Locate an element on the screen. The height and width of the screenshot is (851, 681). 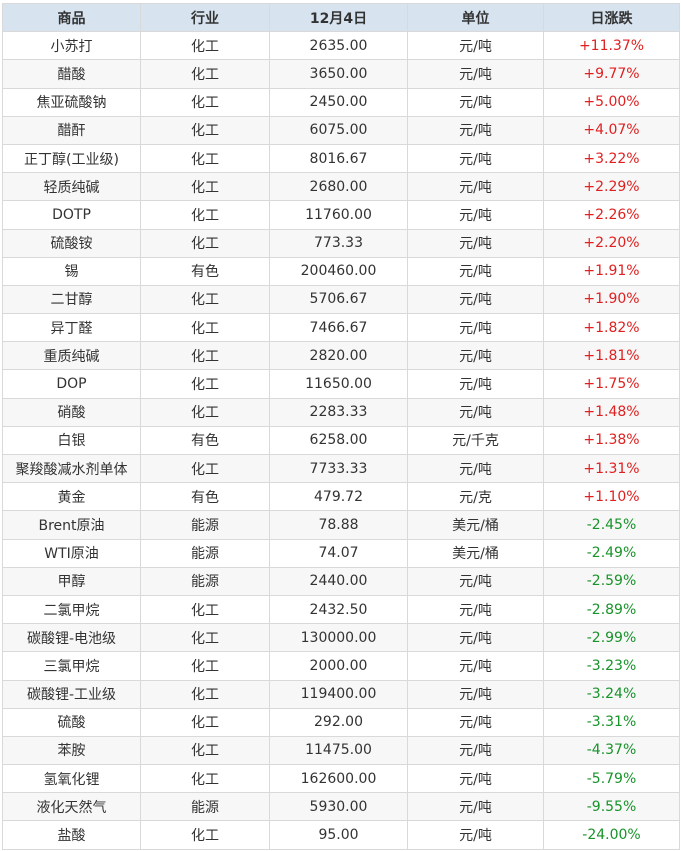
table-row: 聚羧酸减水剂单体 化工 7733.33 元/吨 +1.31% is located at coordinates (341, 468).